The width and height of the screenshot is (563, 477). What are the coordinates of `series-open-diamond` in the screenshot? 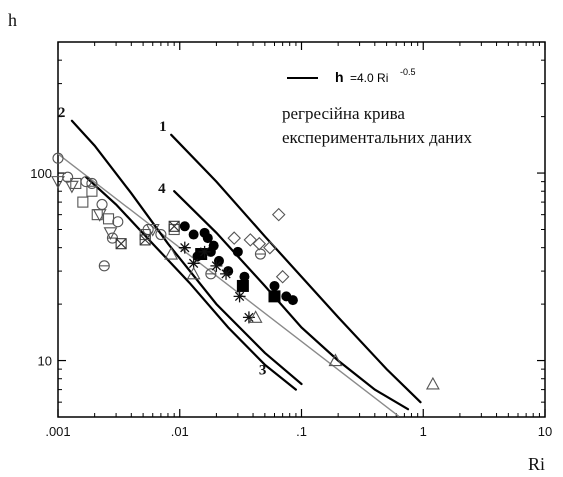 It's located at (258, 245).